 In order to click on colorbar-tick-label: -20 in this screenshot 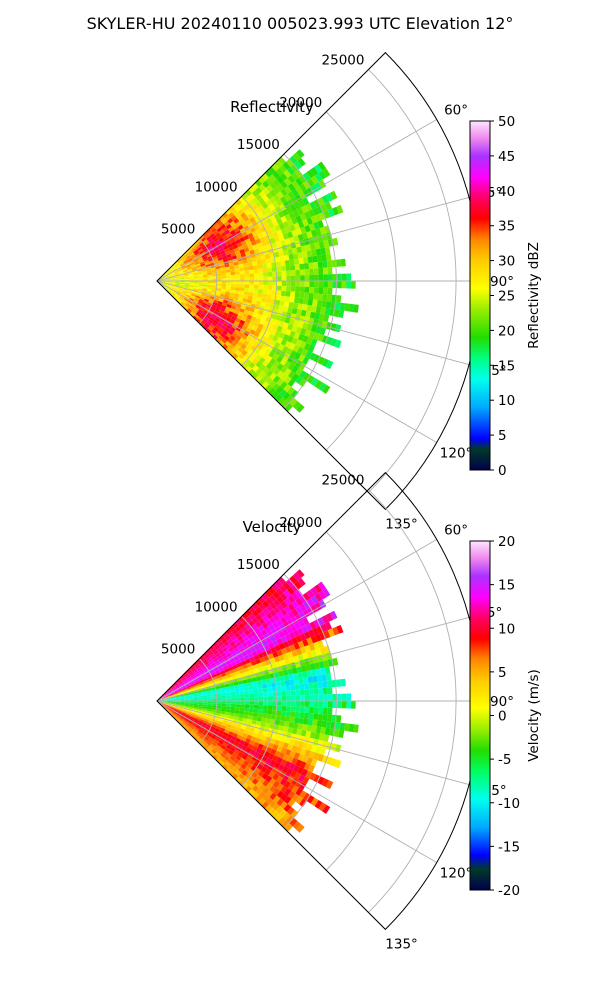, I will do `click(509, 891)`.